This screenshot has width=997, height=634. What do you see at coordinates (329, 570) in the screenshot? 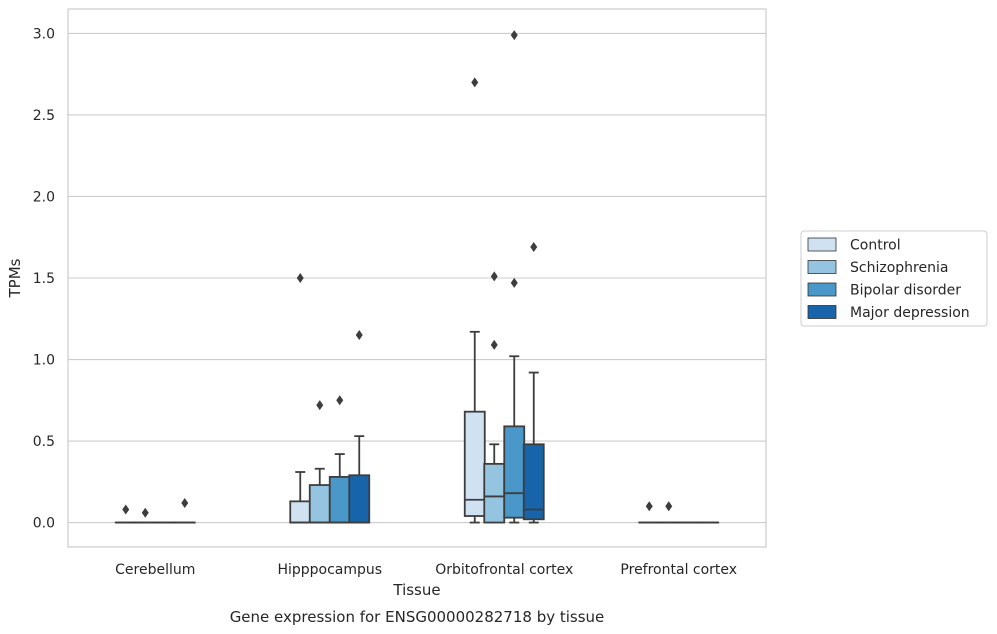
I see `x-tick-label: Hipppocampus` at bounding box center [329, 570].